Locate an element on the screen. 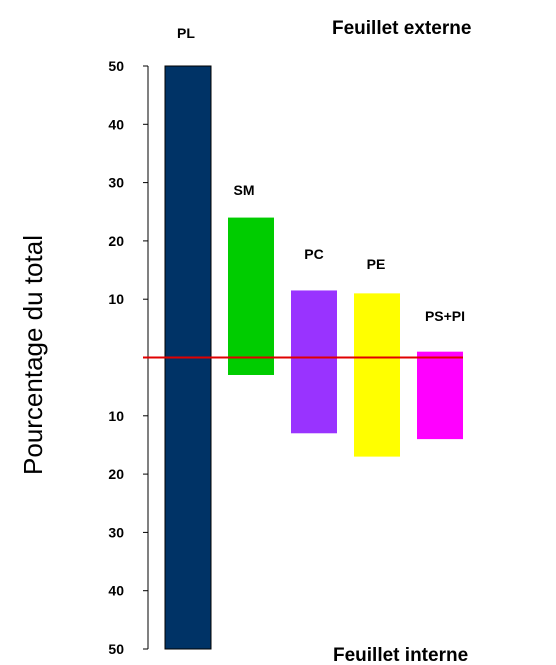  category-label-ps-pi: PS+PI is located at coordinates (445, 316).